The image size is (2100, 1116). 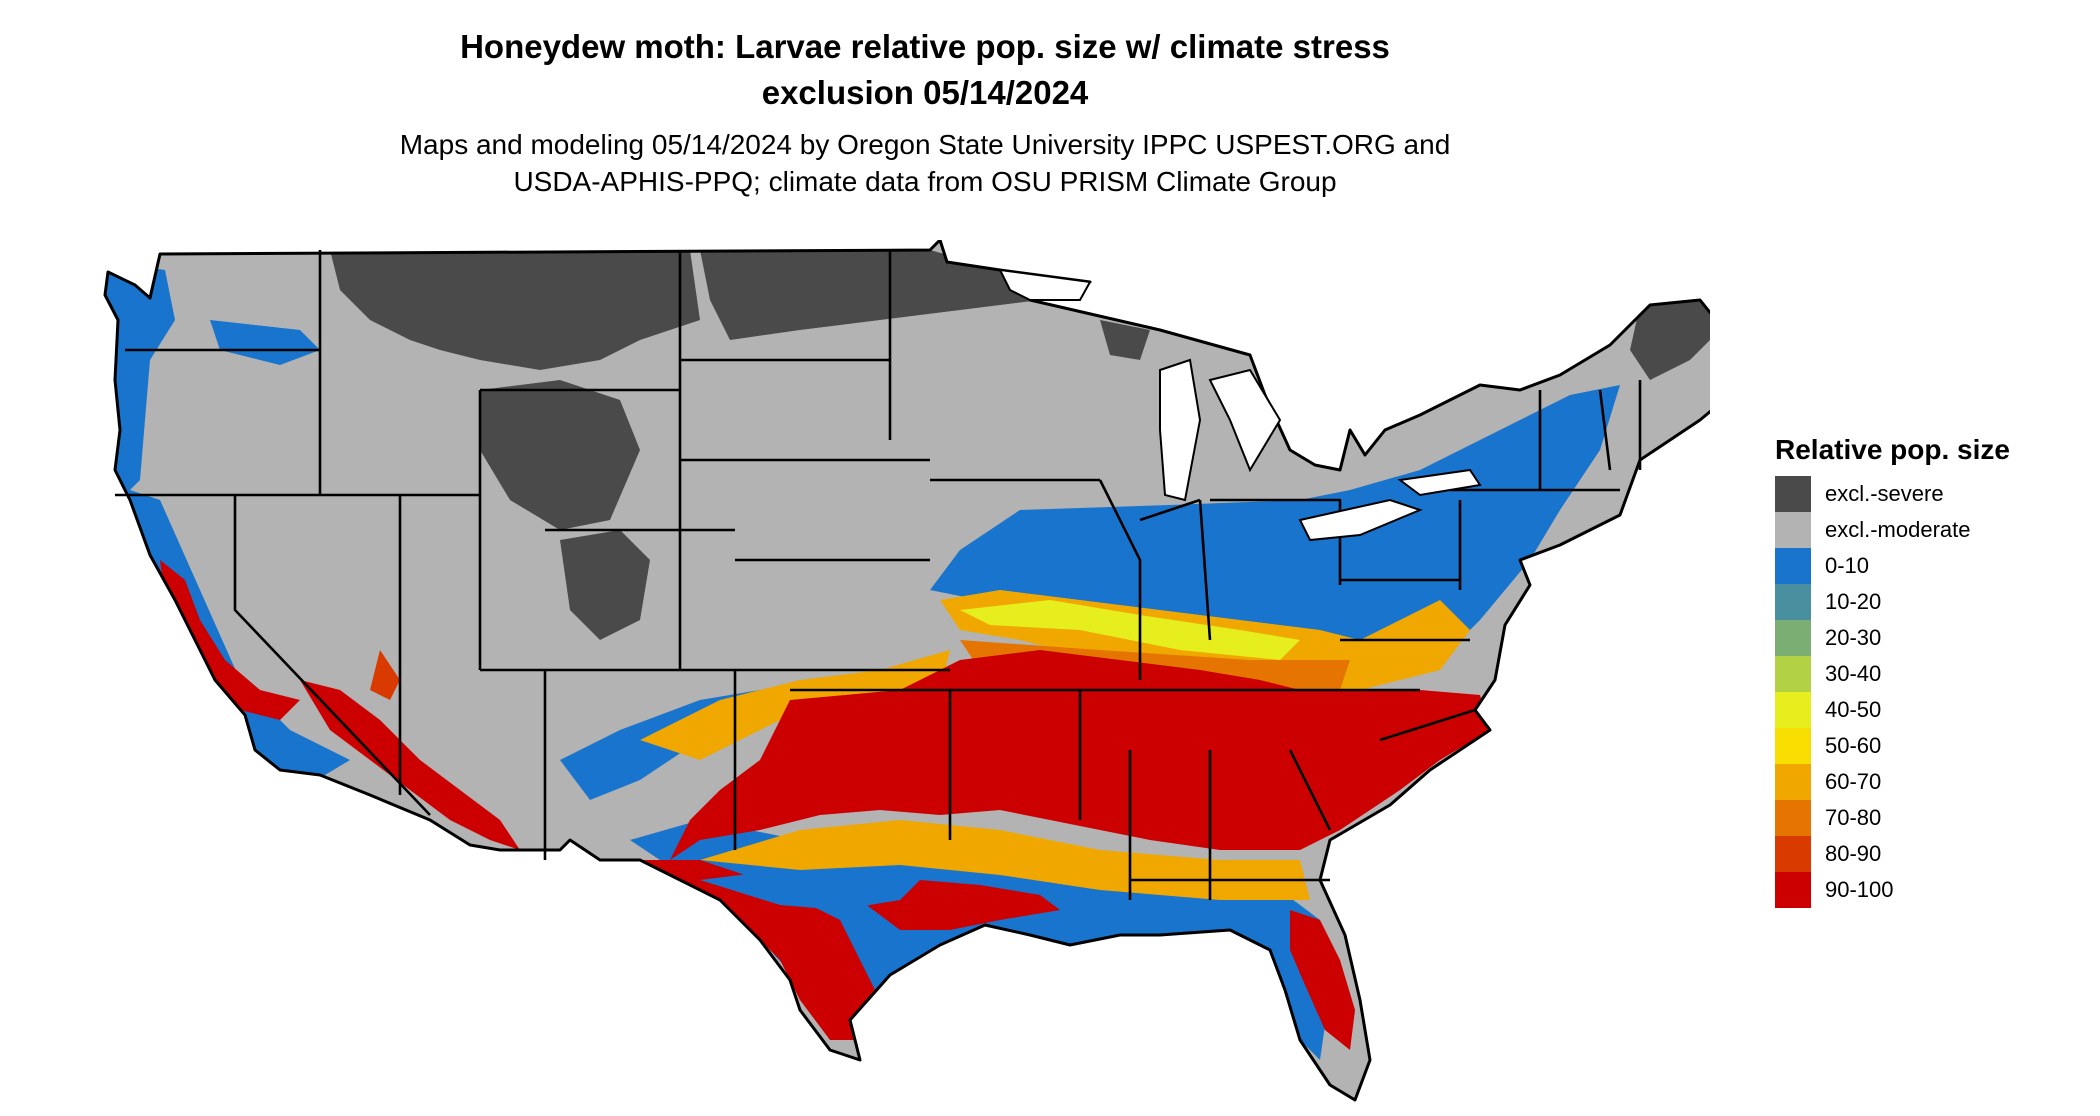 I want to click on legend-label: 30-40, so click(x=1853, y=673).